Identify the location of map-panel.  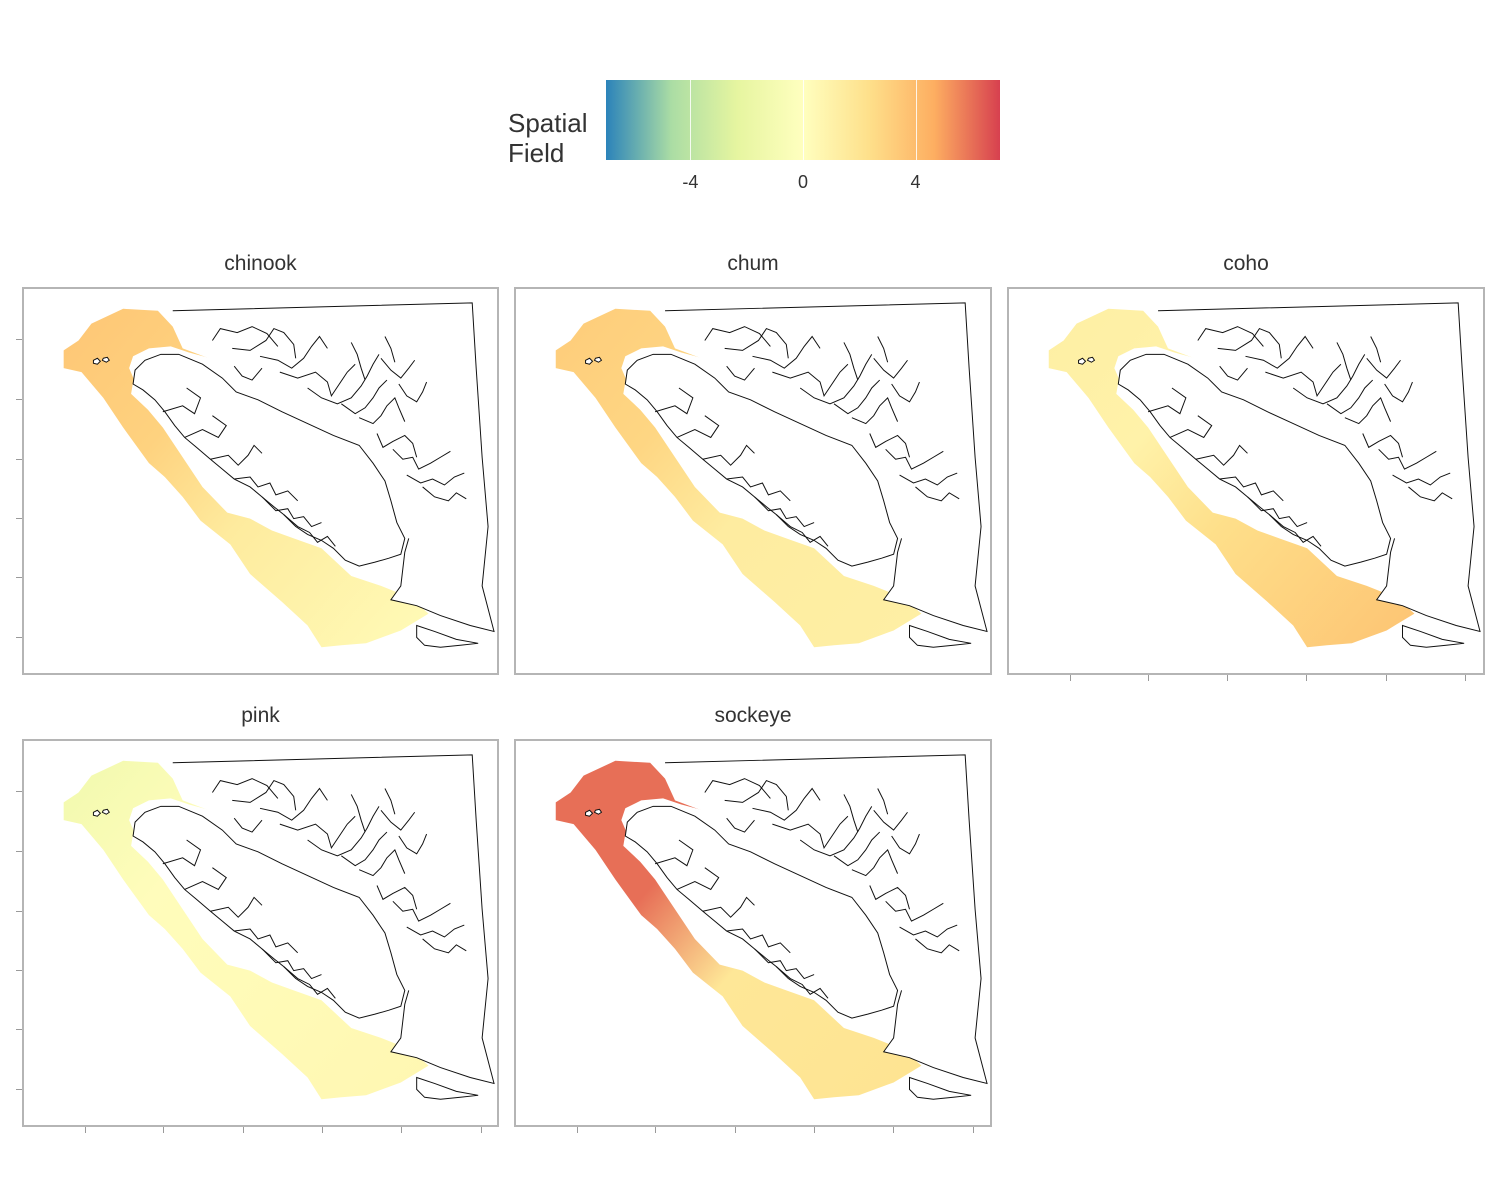
(753, 933).